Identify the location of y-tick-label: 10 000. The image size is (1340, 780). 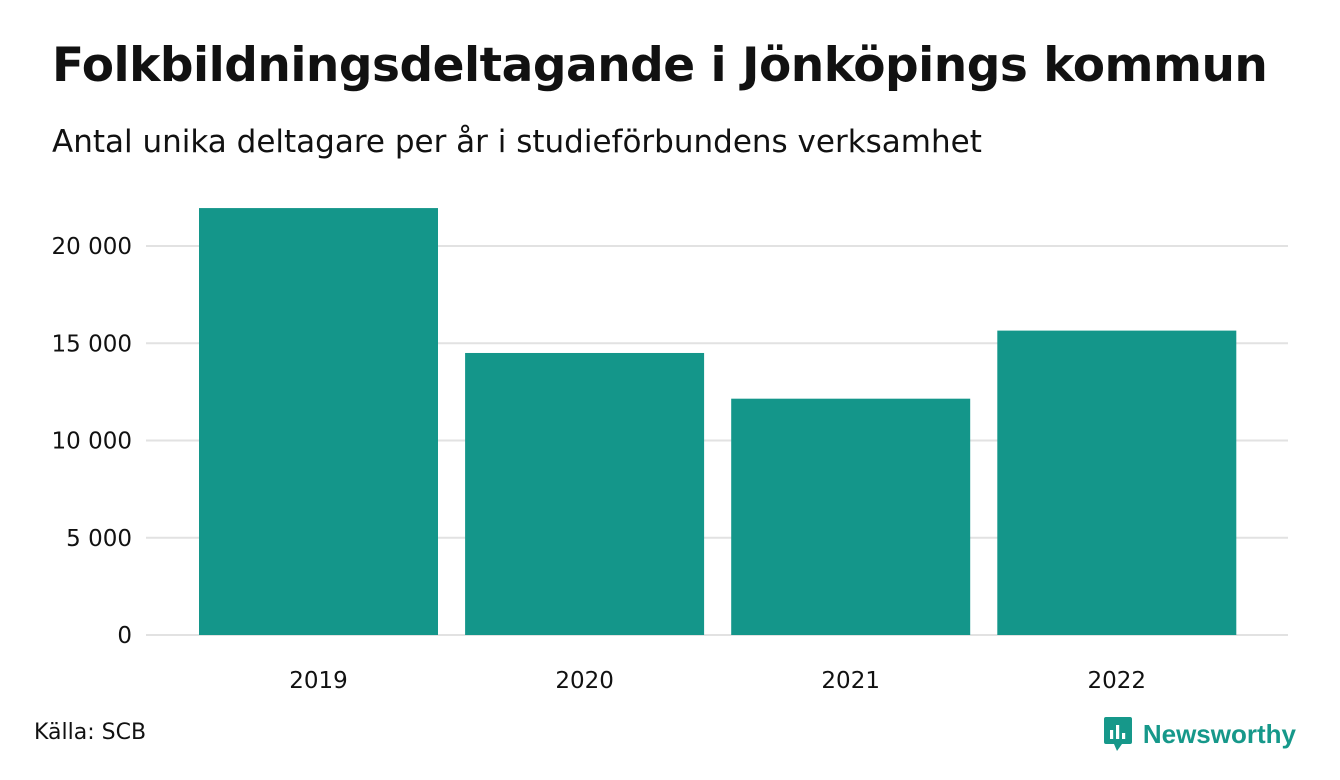
(92, 442).